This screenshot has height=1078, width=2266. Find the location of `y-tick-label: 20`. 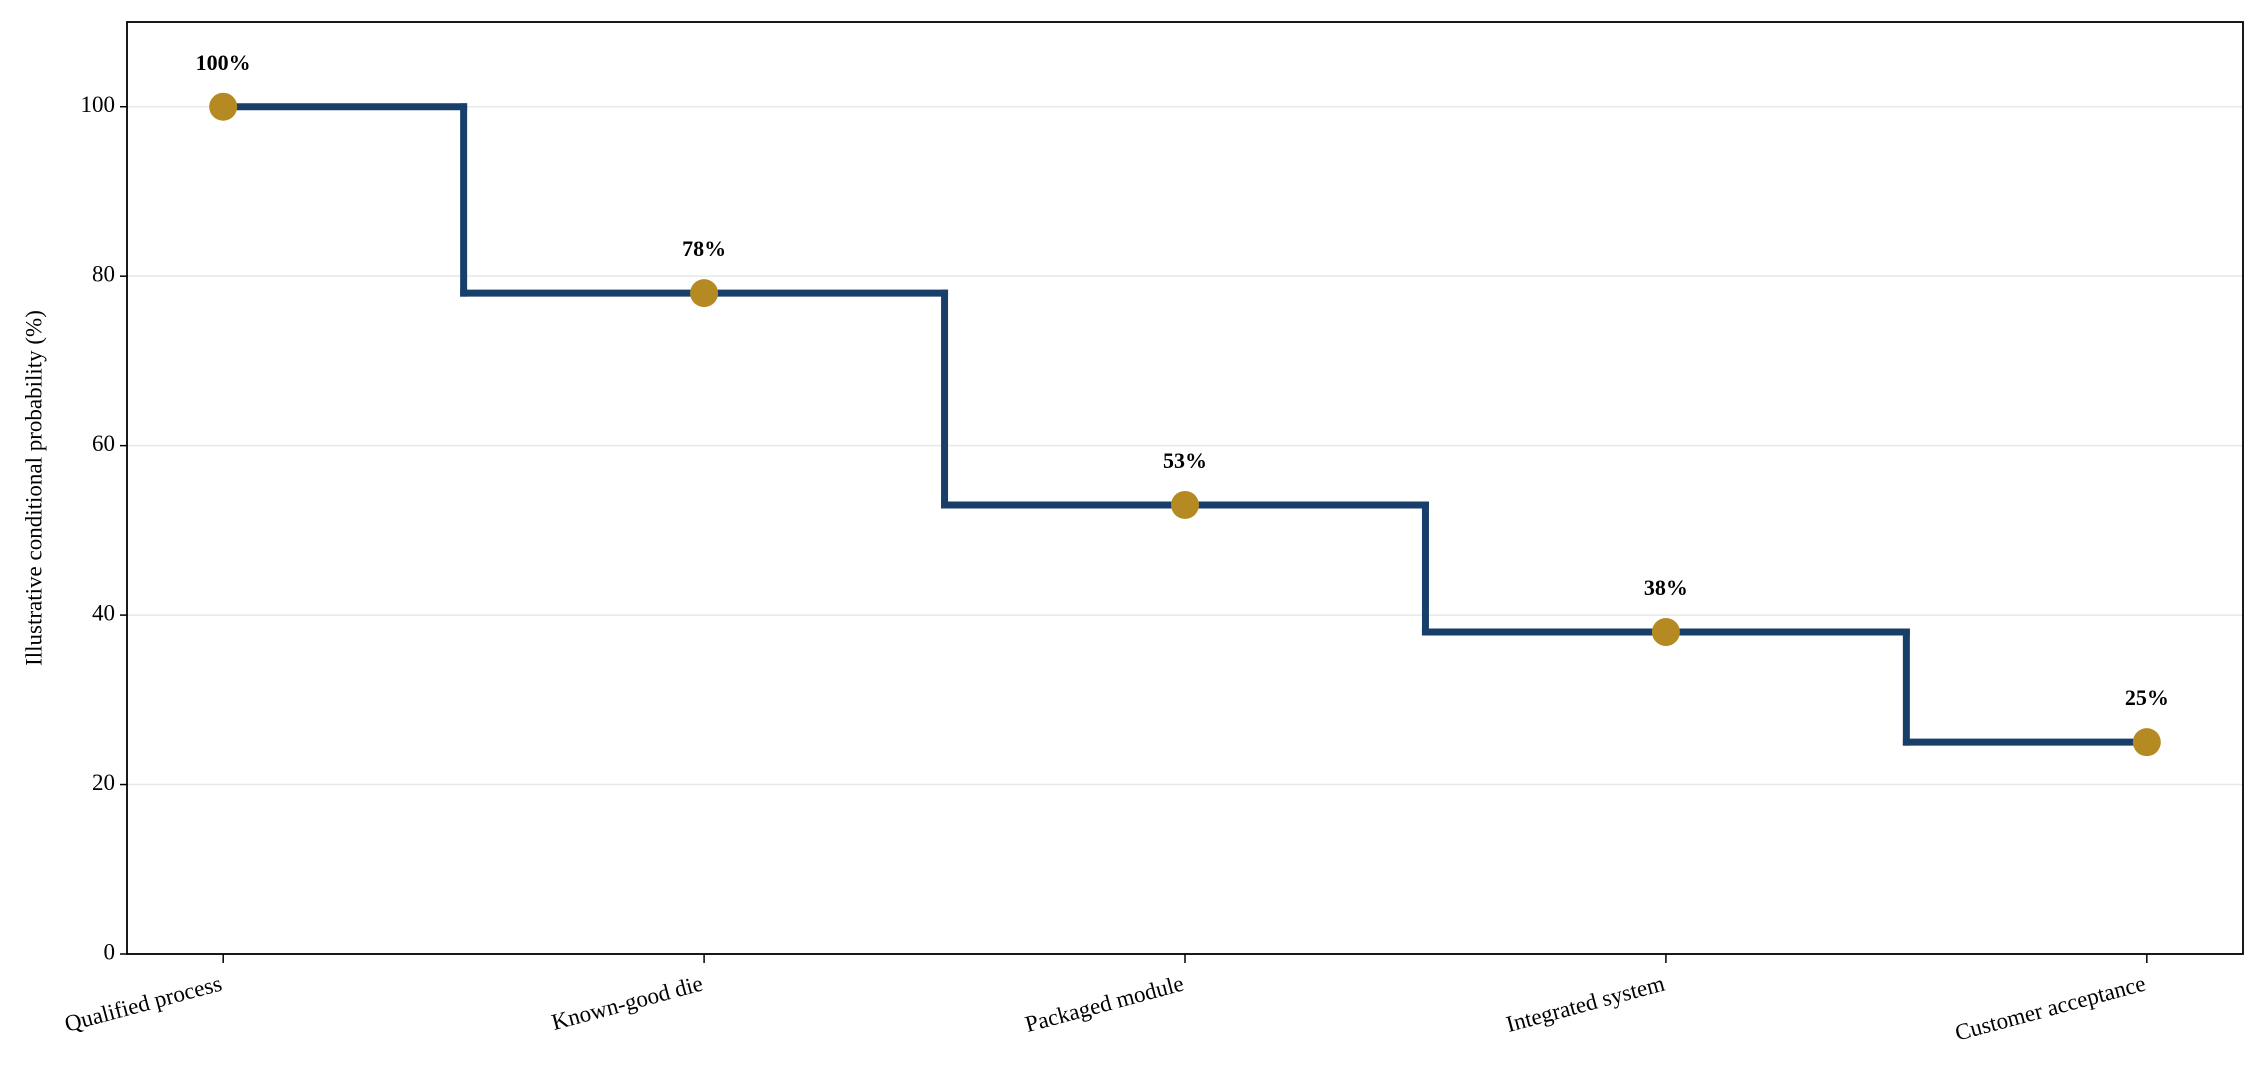

y-tick-label: 20 is located at coordinates (103, 782).